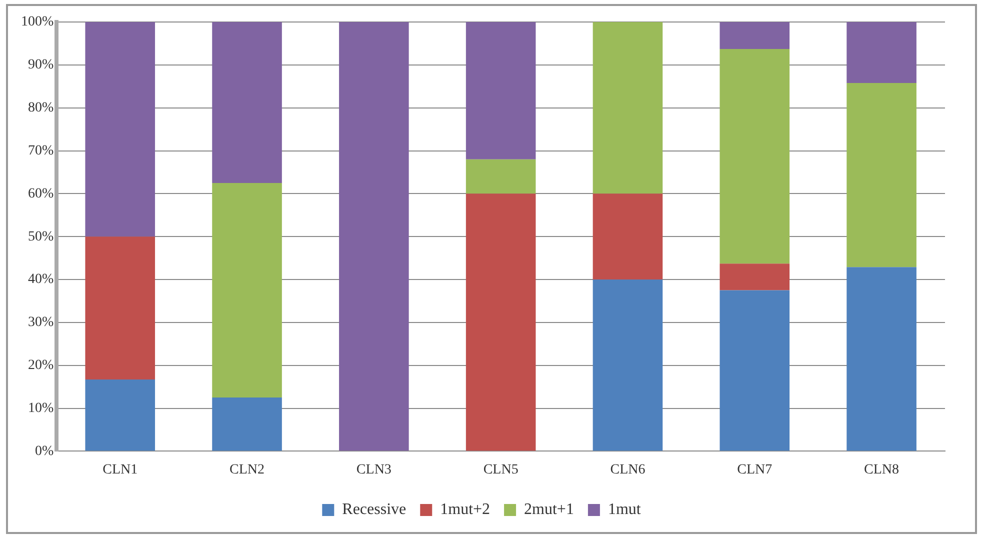 The height and width of the screenshot is (542, 987). I want to click on y-tick-label: 60%, so click(41, 194).